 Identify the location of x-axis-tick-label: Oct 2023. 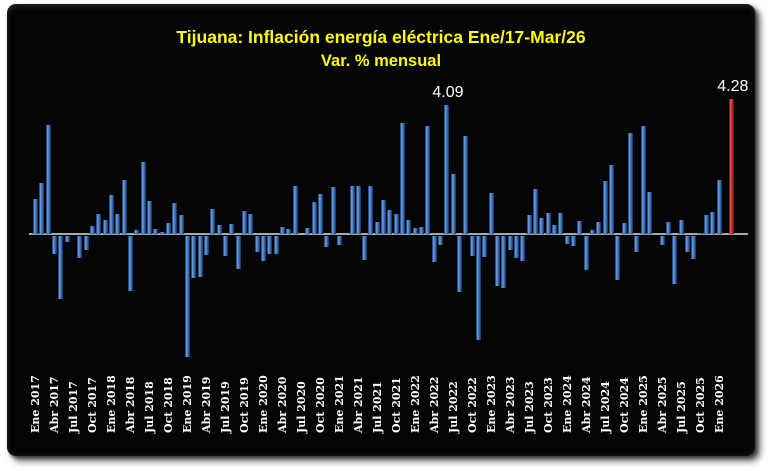
(548, 405).